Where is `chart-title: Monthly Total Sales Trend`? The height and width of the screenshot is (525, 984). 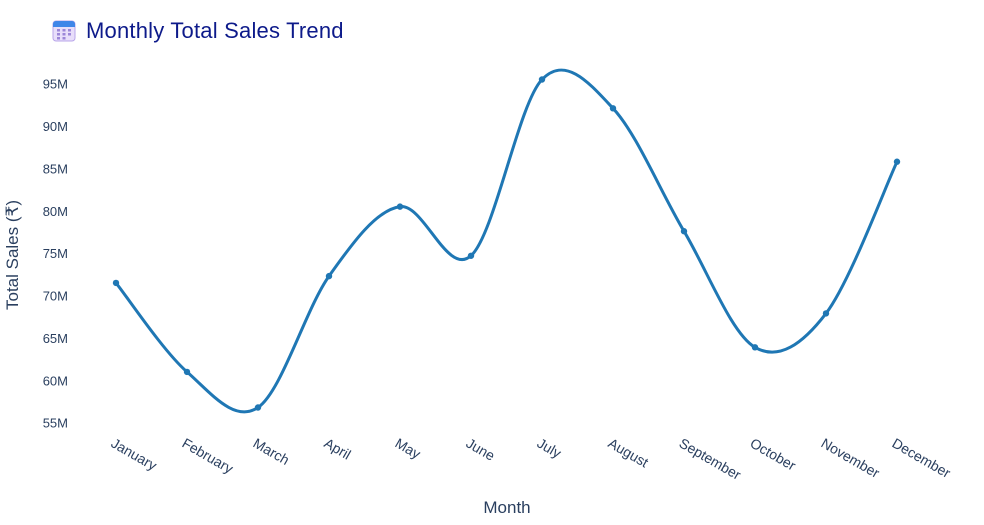 chart-title: Monthly Total Sales Trend is located at coordinates (215, 30).